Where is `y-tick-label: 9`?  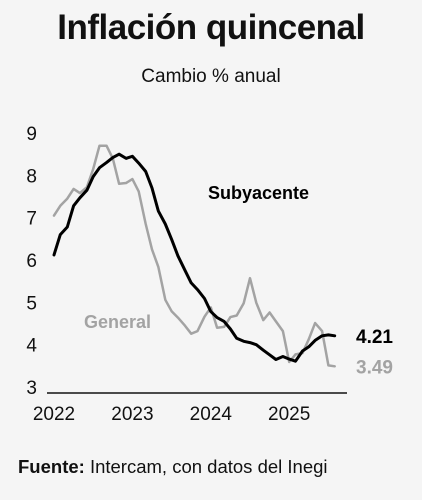 y-tick-label: 9 is located at coordinates (31, 134).